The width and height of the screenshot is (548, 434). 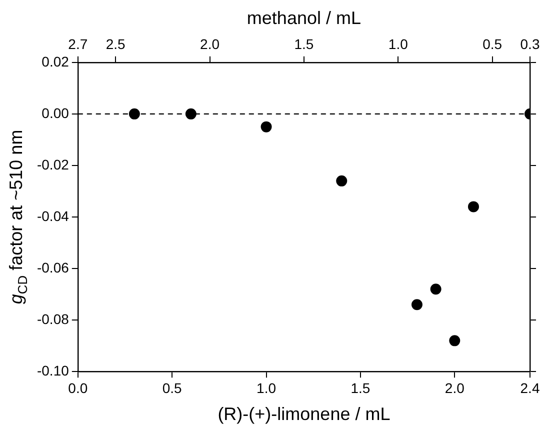 I want to click on x-axis-title: (R)-(+)-limonene / mL, so click(x=304, y=414).